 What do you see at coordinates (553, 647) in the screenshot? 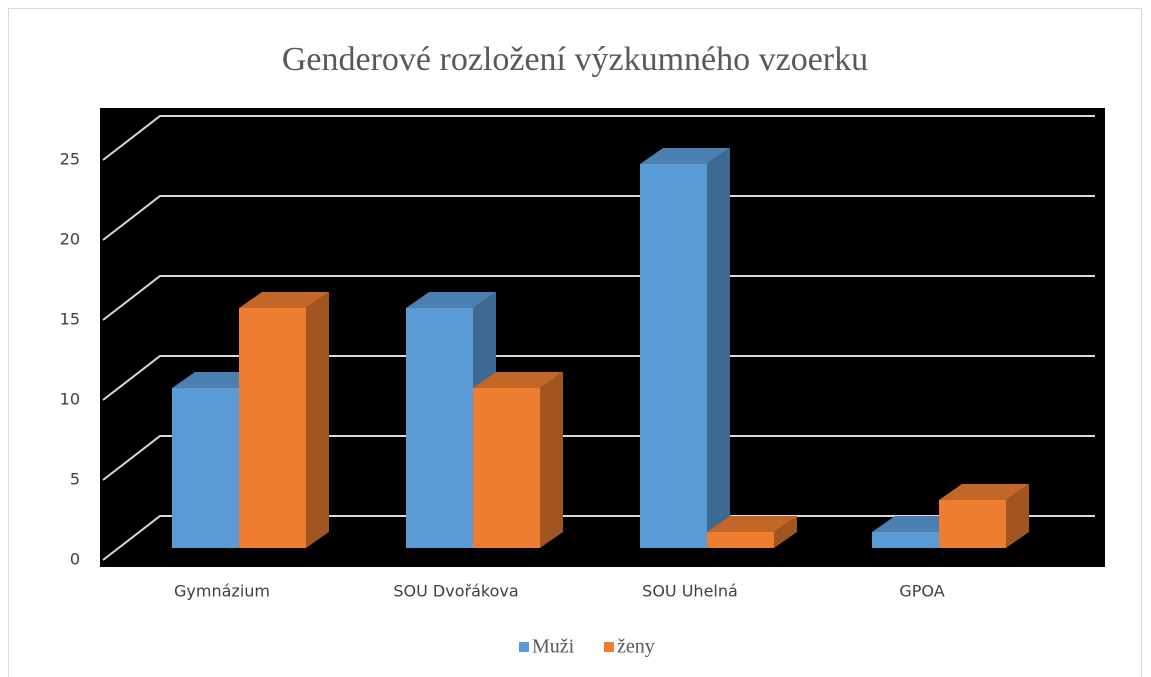
I see `legend-label: Muži` at bounding box center [553, 647].